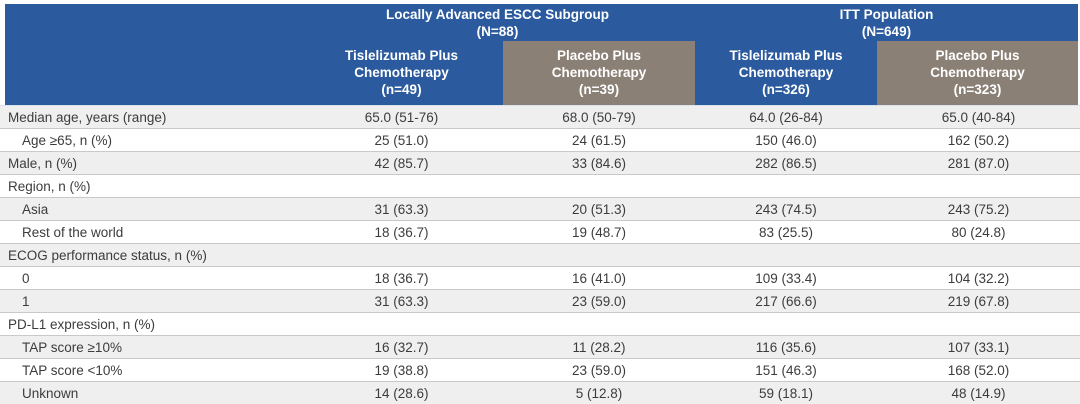  What do you see at coordinates (599, 347) in the screenshot?
I see `data-cell: 11 (28.2)` at bounding box center [599, 347].